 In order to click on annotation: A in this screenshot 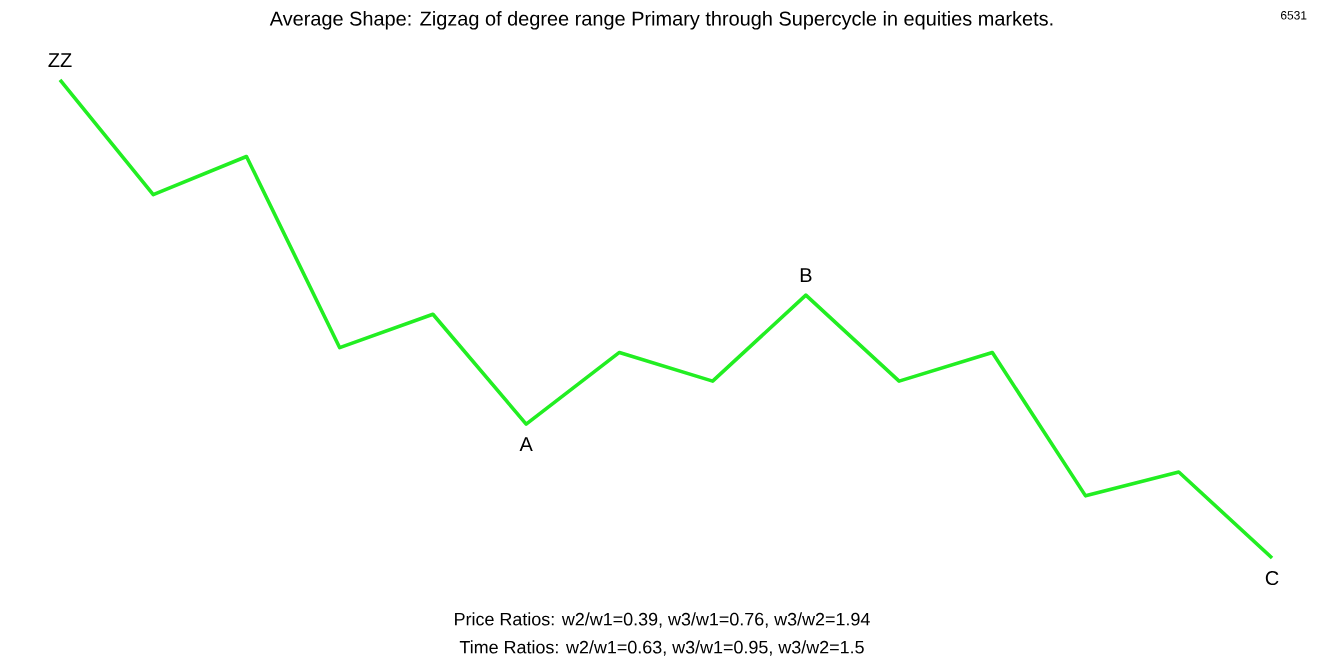, I will do `click(526, 444)`.